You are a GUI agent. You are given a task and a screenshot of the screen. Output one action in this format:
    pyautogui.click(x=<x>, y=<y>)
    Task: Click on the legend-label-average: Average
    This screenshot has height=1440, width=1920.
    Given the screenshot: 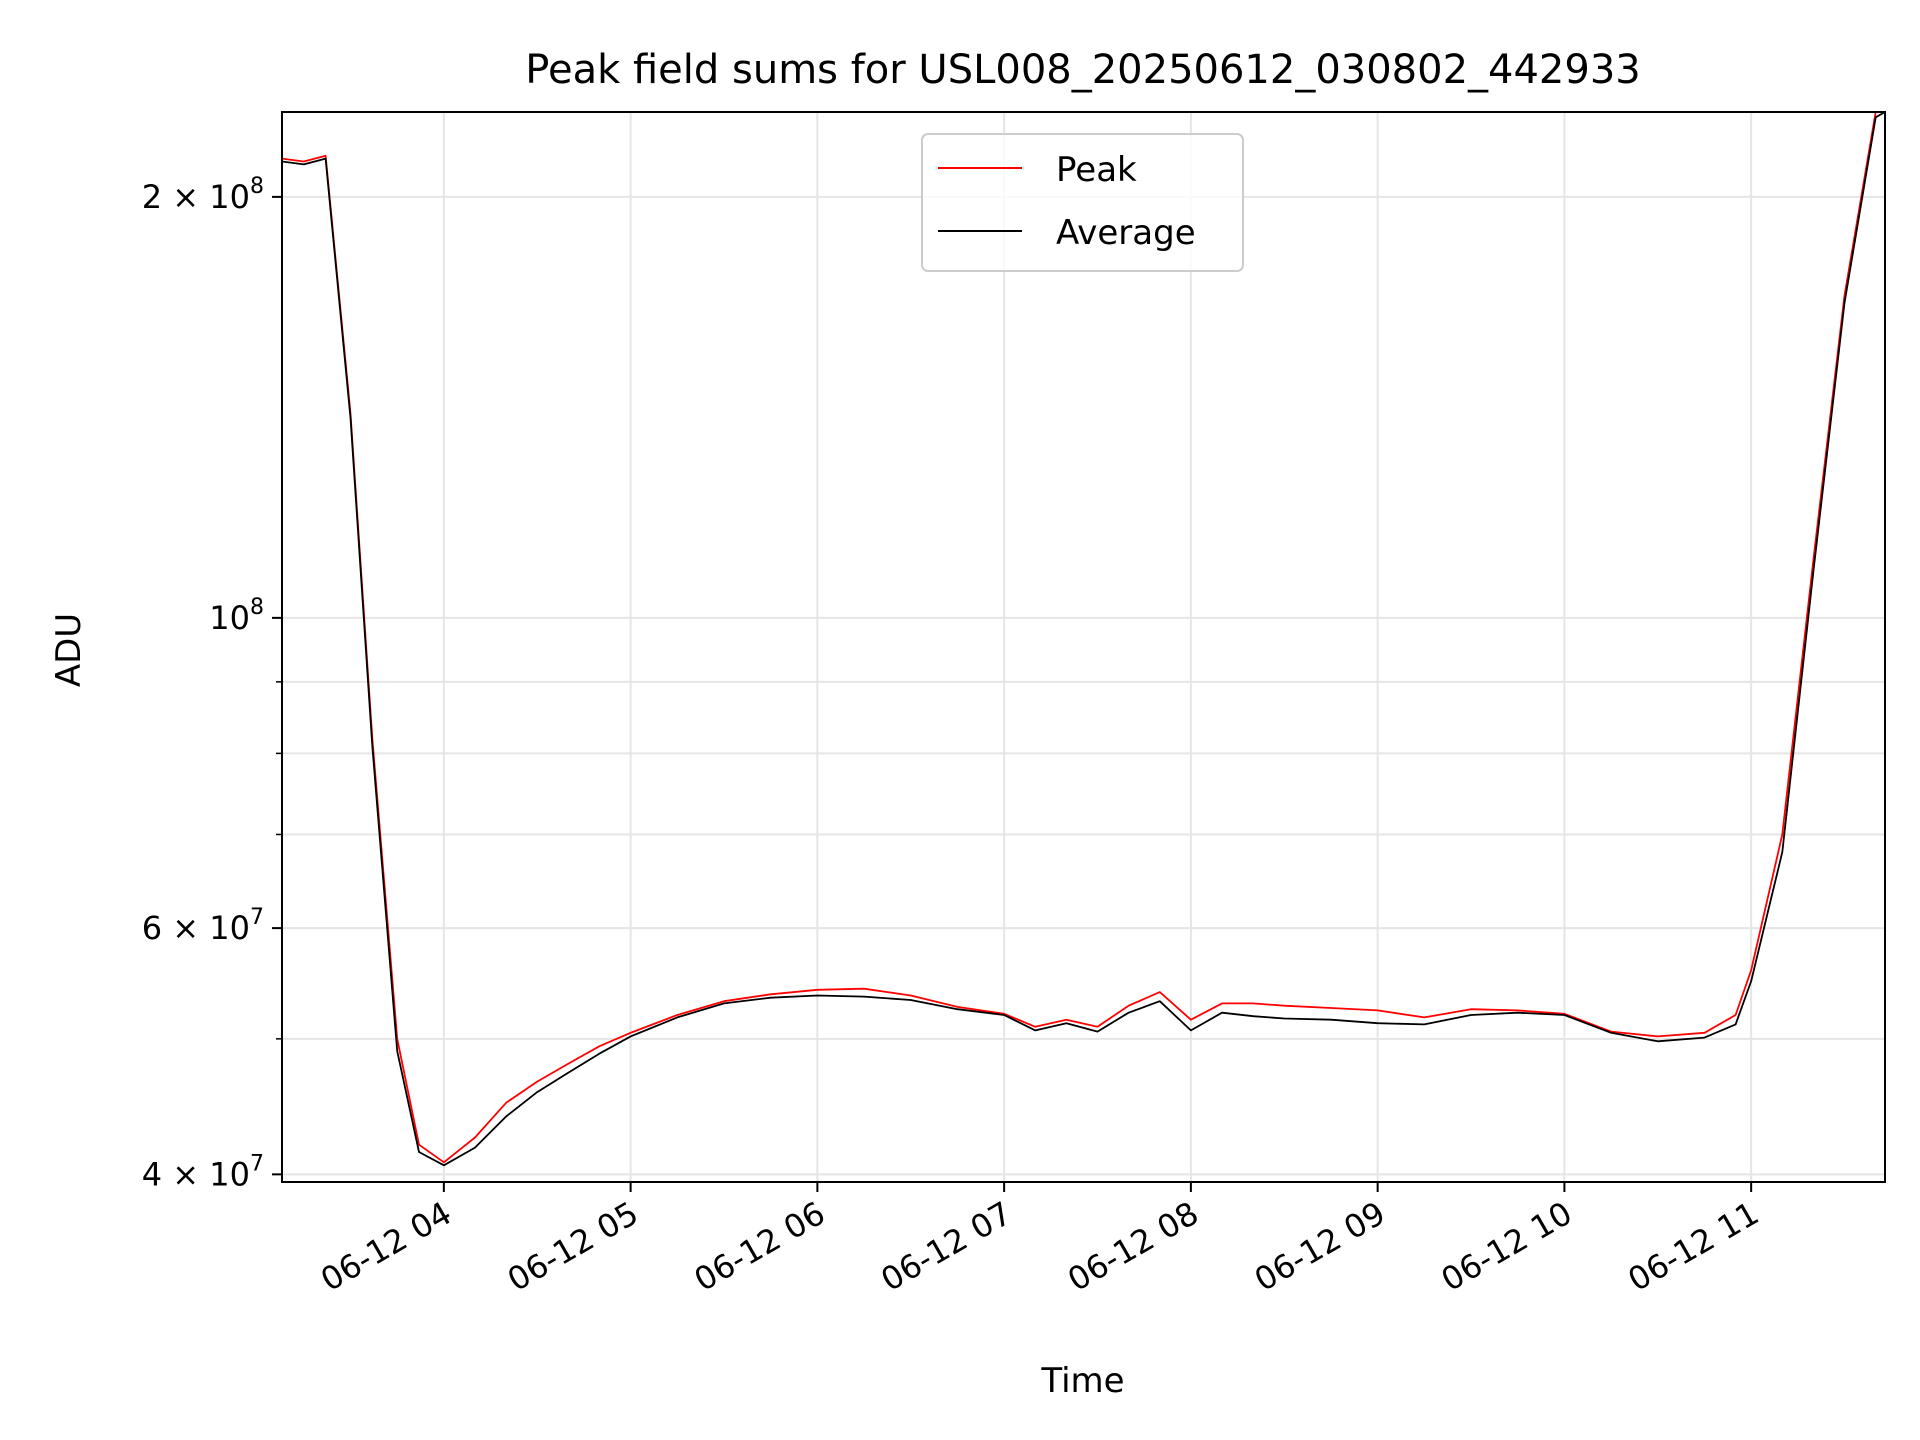 What is the action you would take?
    pyautogui.click(x=1126, y=233)
    